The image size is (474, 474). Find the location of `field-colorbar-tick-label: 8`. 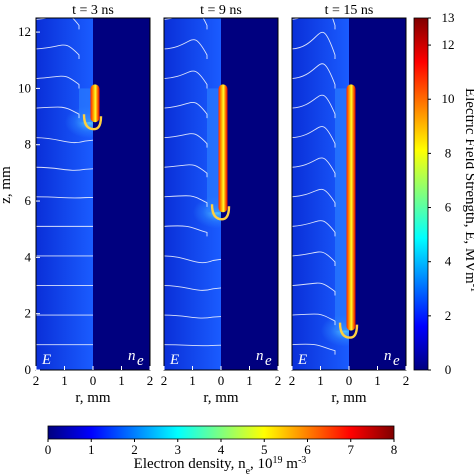

field-colorbar-tick-label: 8 is located at coordinates (448, 152).